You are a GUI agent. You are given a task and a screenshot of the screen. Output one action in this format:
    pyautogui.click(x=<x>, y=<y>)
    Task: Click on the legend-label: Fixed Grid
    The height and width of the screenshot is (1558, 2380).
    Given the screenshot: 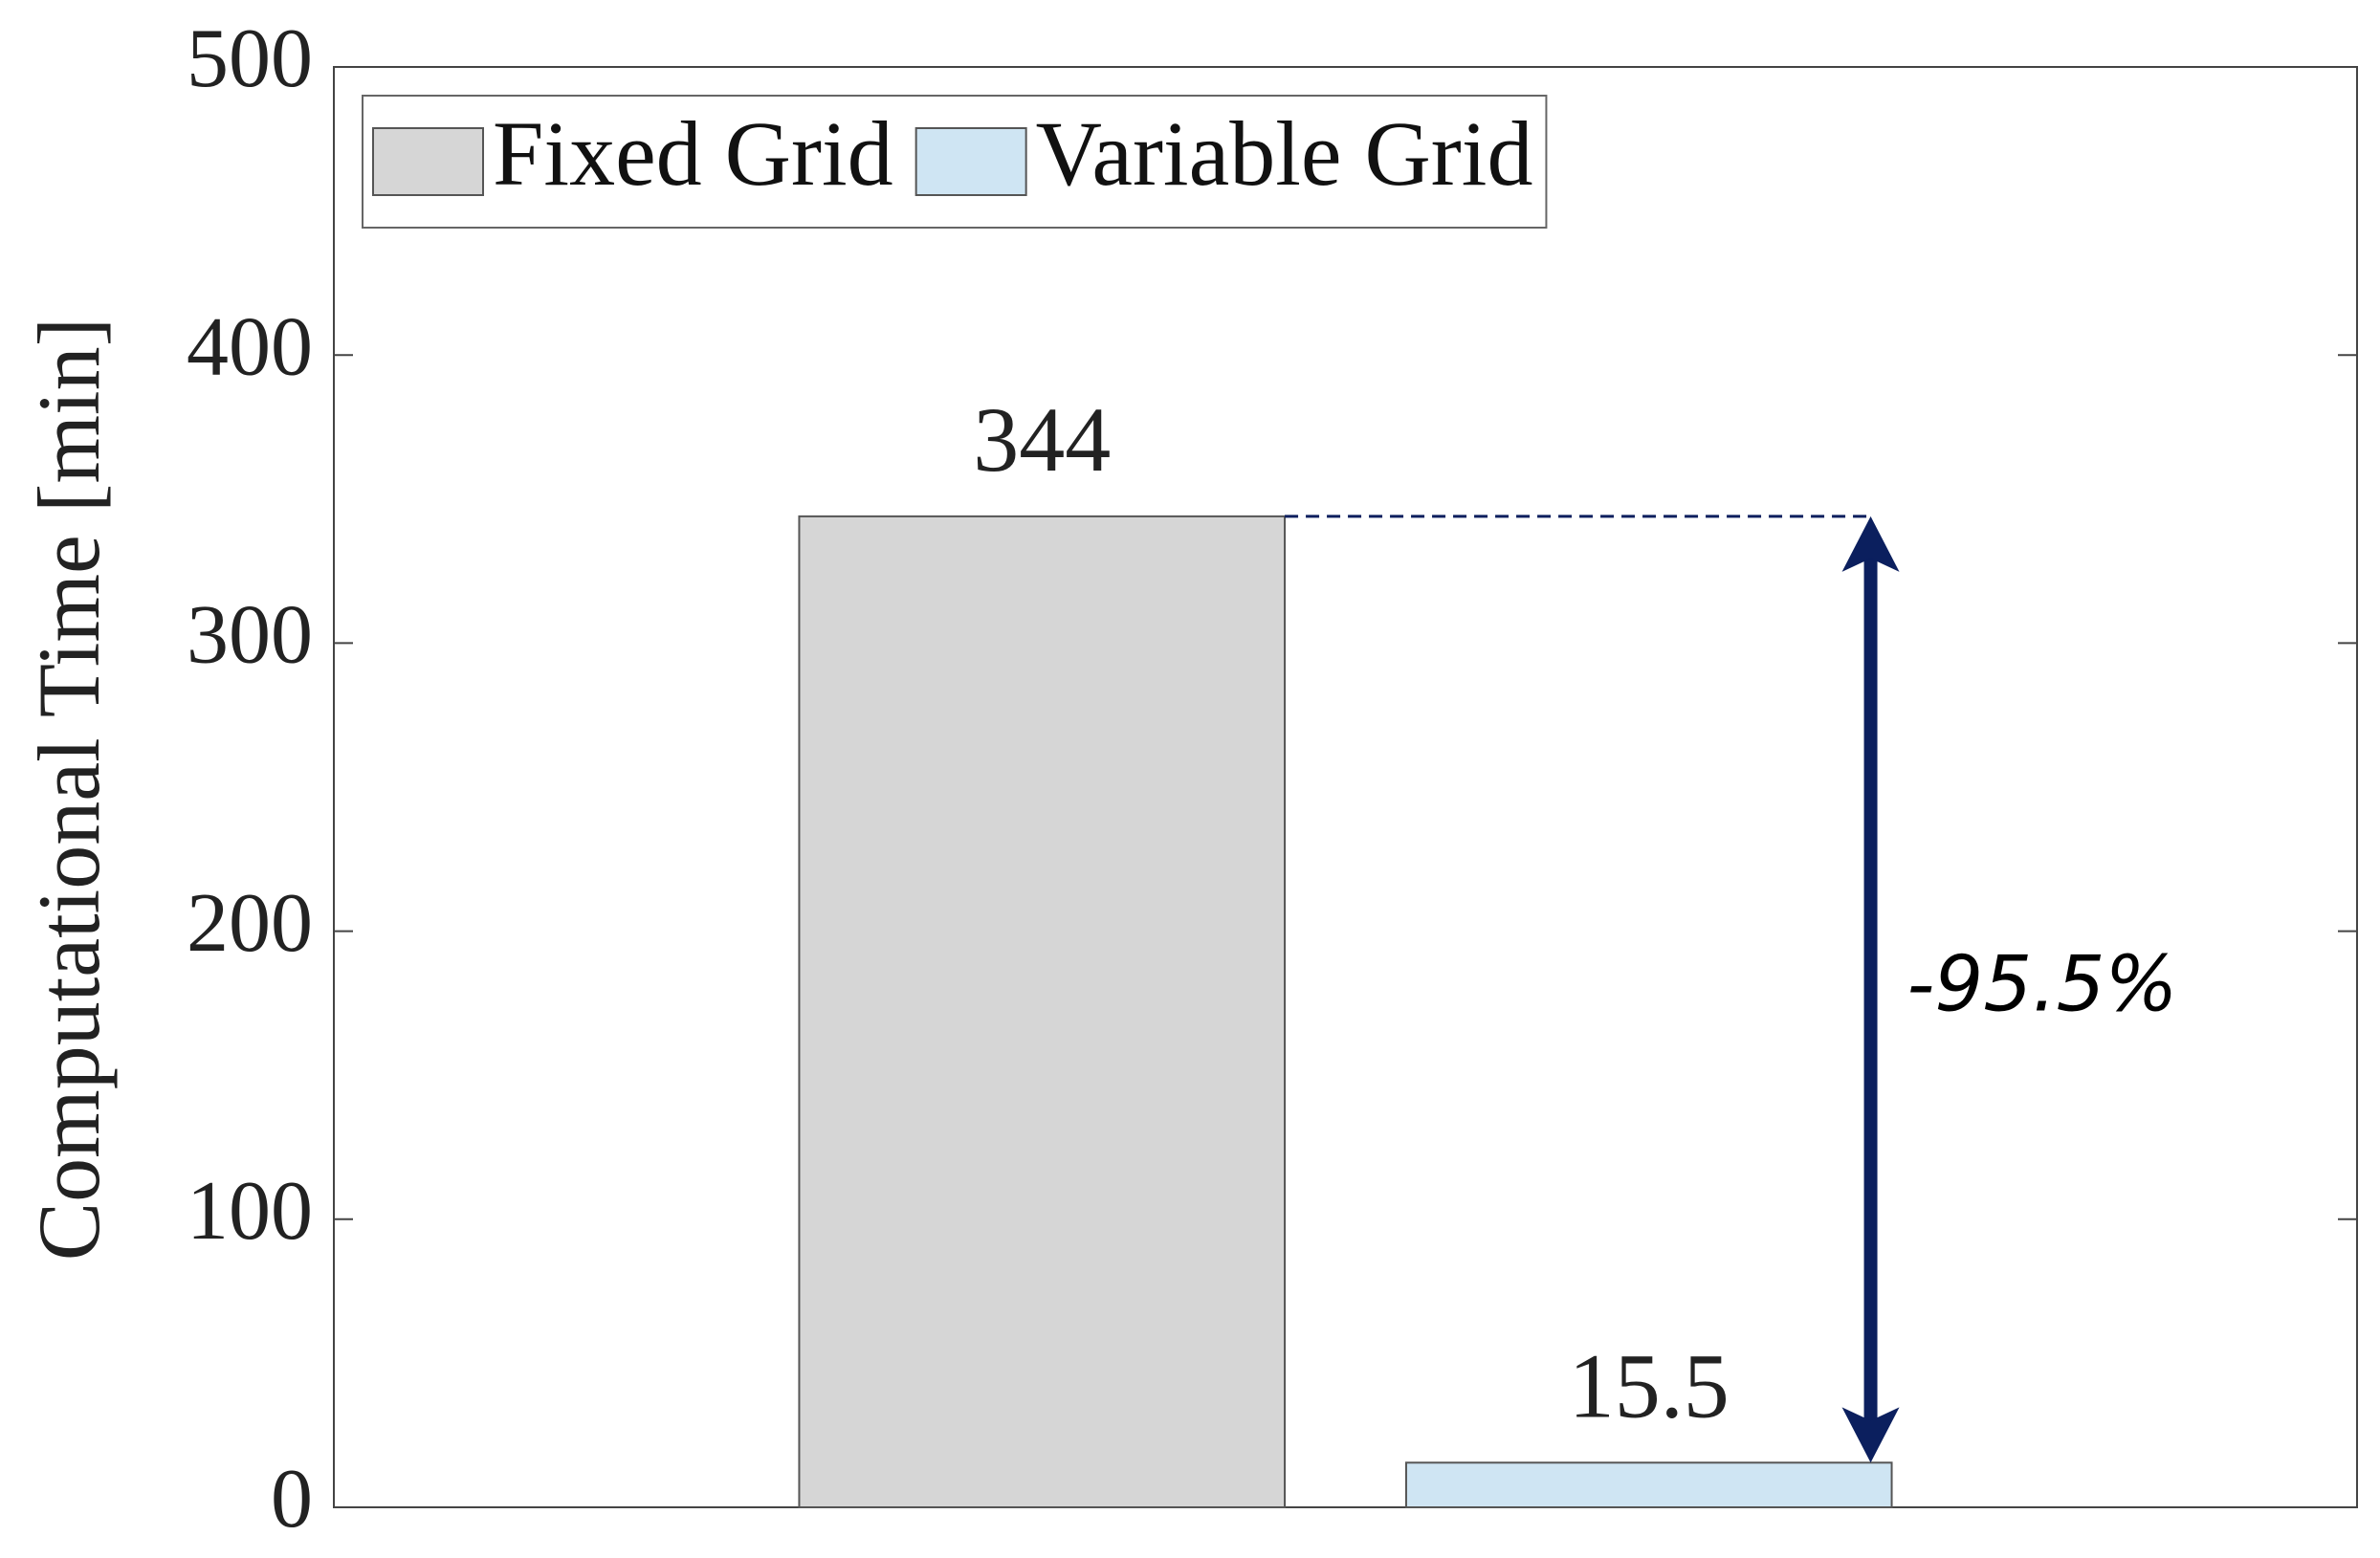 What is the action you would take?
    pyautogui.click(x=693, y=153)
    